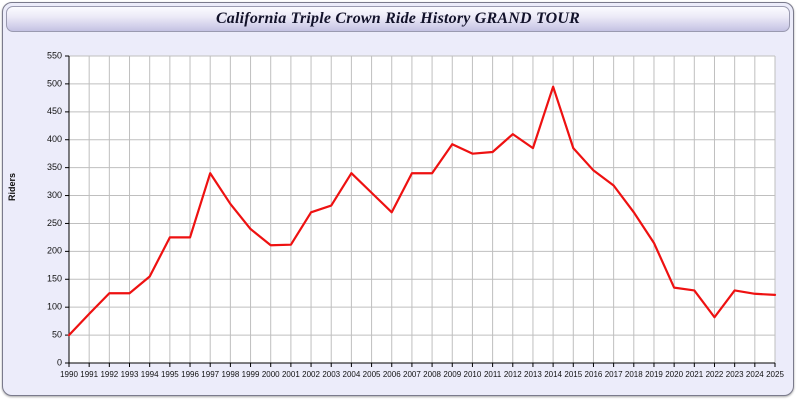  I want to click on x-tick-label: 1999, so click(251, 374).